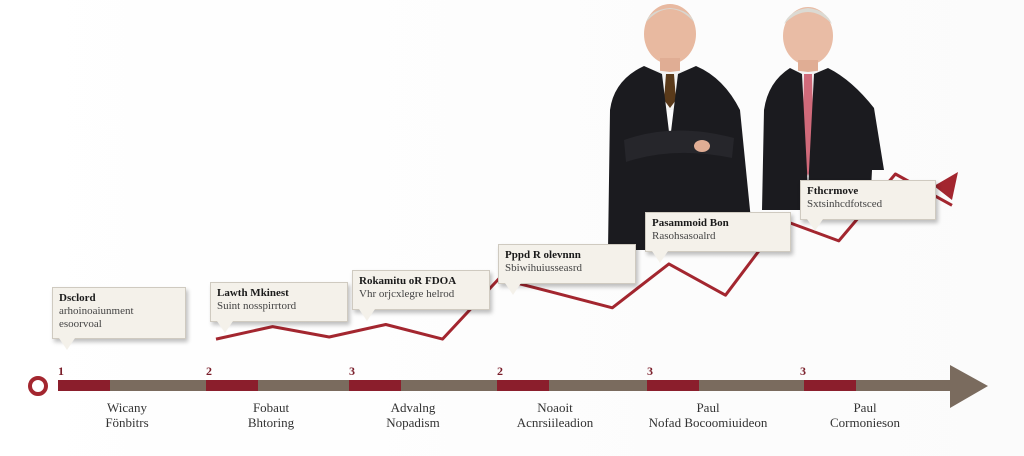 The height and width of the screenshot is (456, 1024). What do you see at coordinates (80, 324) in the screenshot?
I see `callout-text: esoorvoal` at bounding box center [80, 324].